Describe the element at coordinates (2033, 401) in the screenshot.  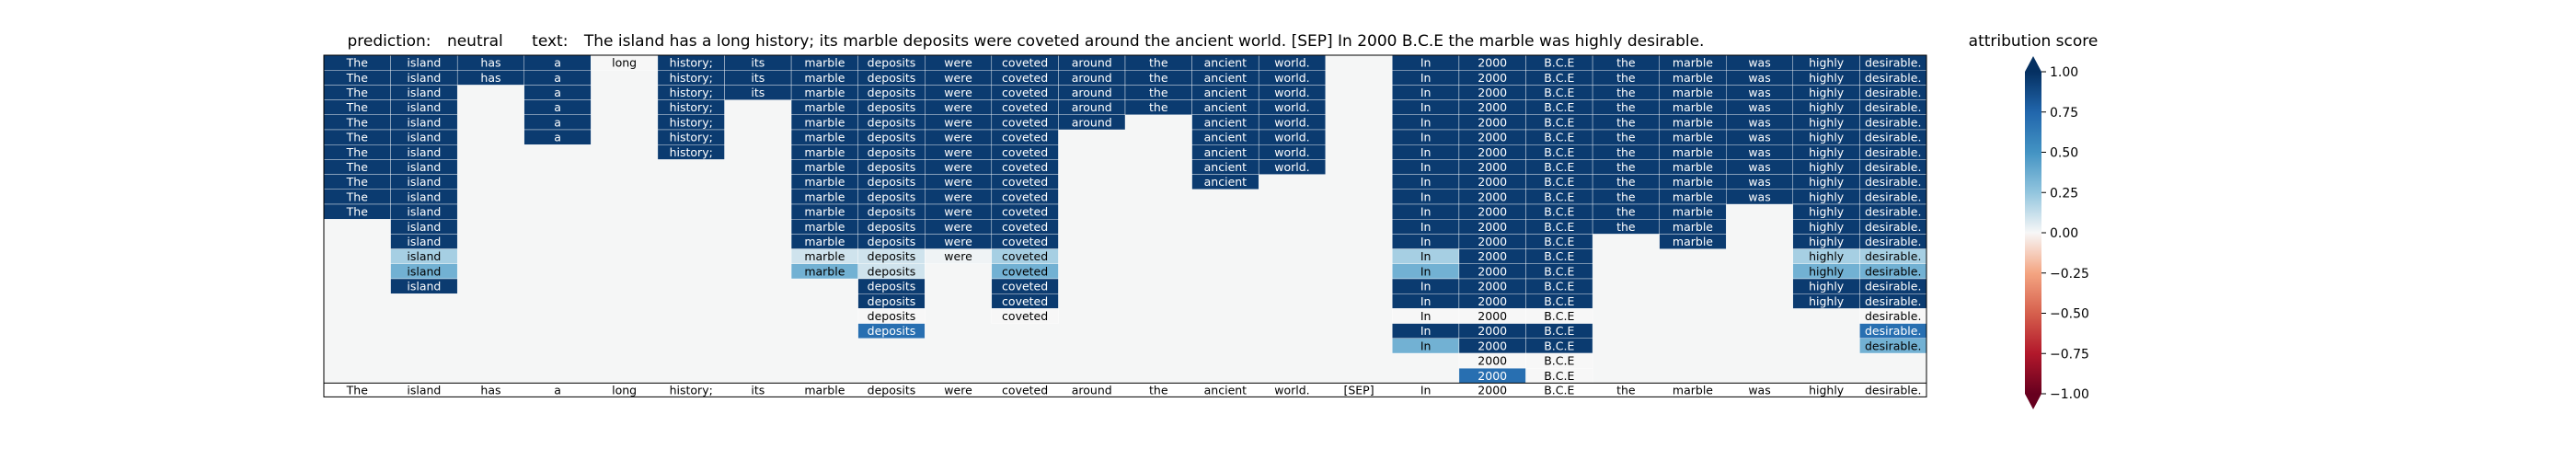
I see `colorbar-min-extension` at that location.